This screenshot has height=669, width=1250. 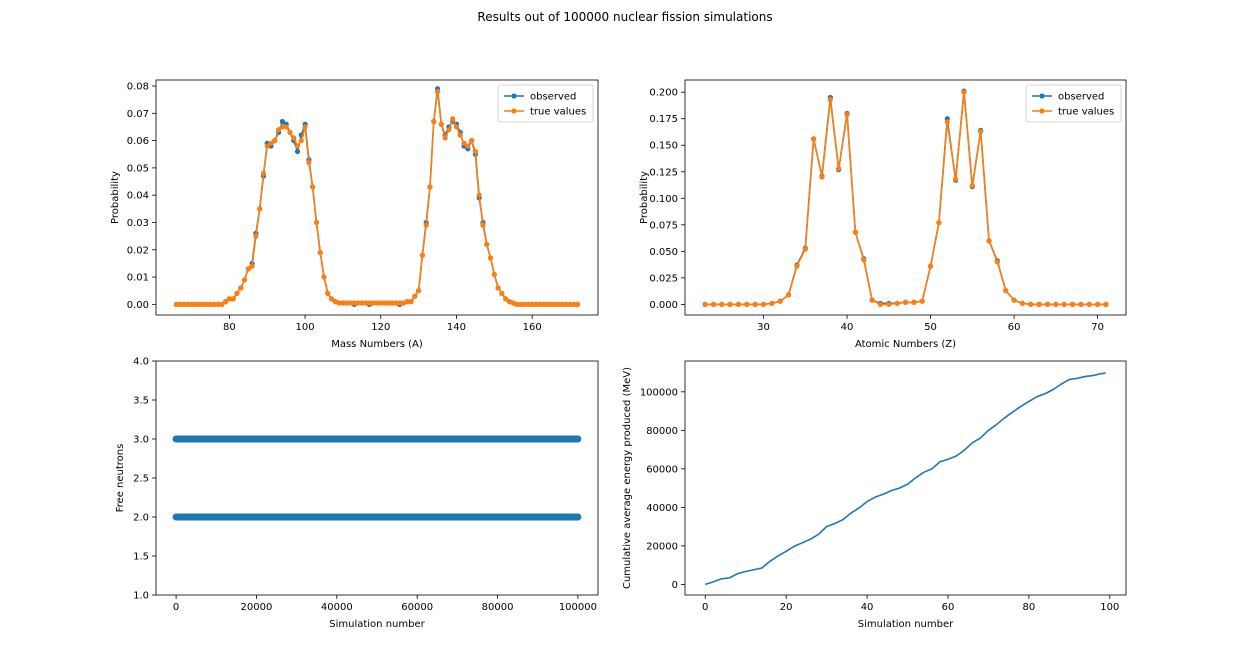 What do you see at coordinates (120, 478) in the screenshot?
I see `y-axis-label: Free neutrons` at bounding box center [120, 478].